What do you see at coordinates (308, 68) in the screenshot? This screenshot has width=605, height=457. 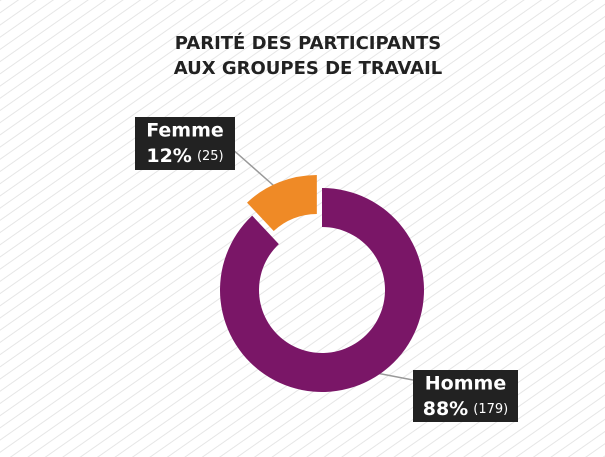 I see `chart-title: AUX GROUPES DE TRAVAIL` at bounding box center [308, 68].